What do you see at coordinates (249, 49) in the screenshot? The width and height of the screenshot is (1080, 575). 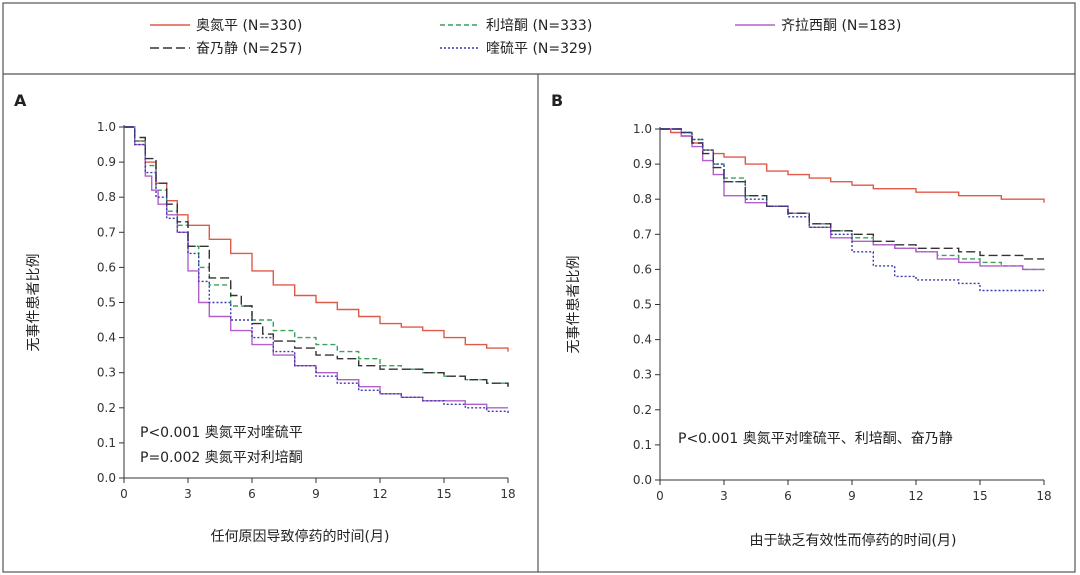 I see `legend-label: 奋乃静 (N=257)` at bounding box center [249, 49].